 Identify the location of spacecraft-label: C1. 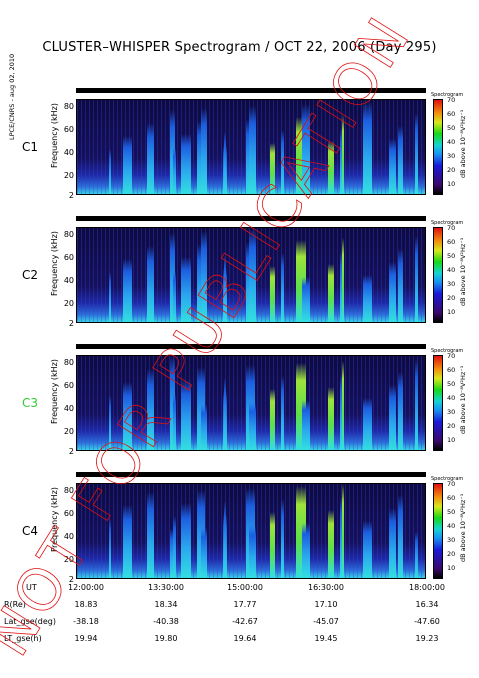
(30, 147).